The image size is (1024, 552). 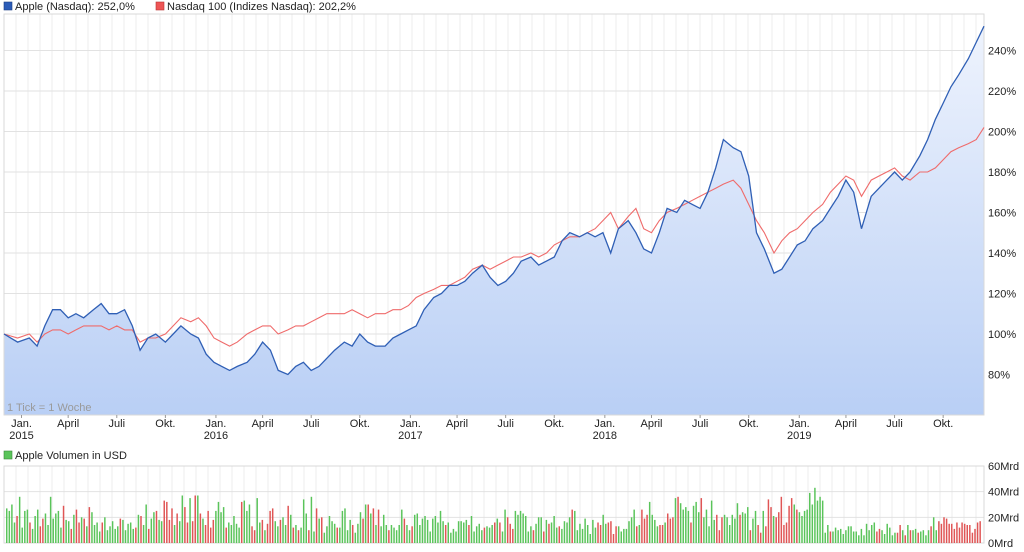 What do you see at coordinates (1003, 518) in the screenshot?
I see `volume-y-tick-label: 20Mrd` at bounding box center [1003, 518].